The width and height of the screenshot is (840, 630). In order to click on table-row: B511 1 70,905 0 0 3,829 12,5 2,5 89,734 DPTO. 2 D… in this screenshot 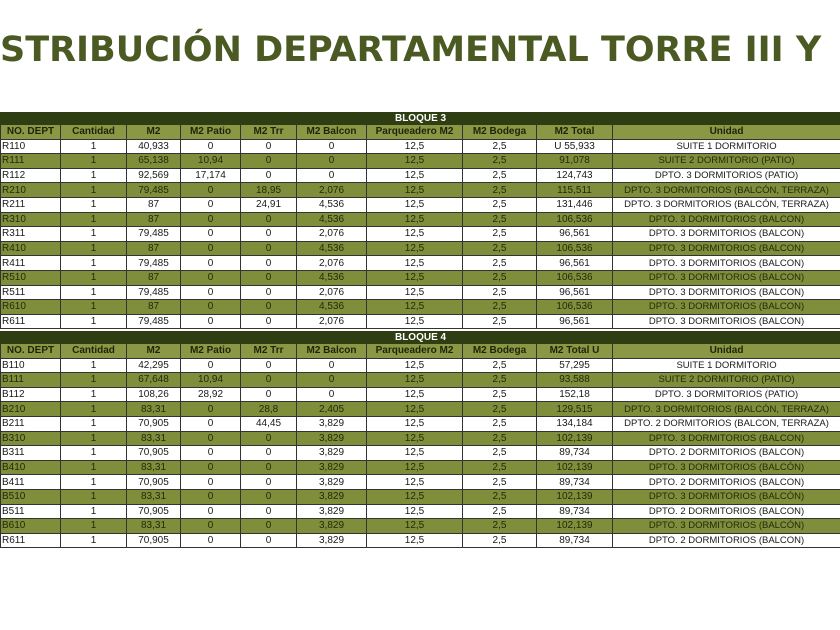, I will do `click(420, 511)`.